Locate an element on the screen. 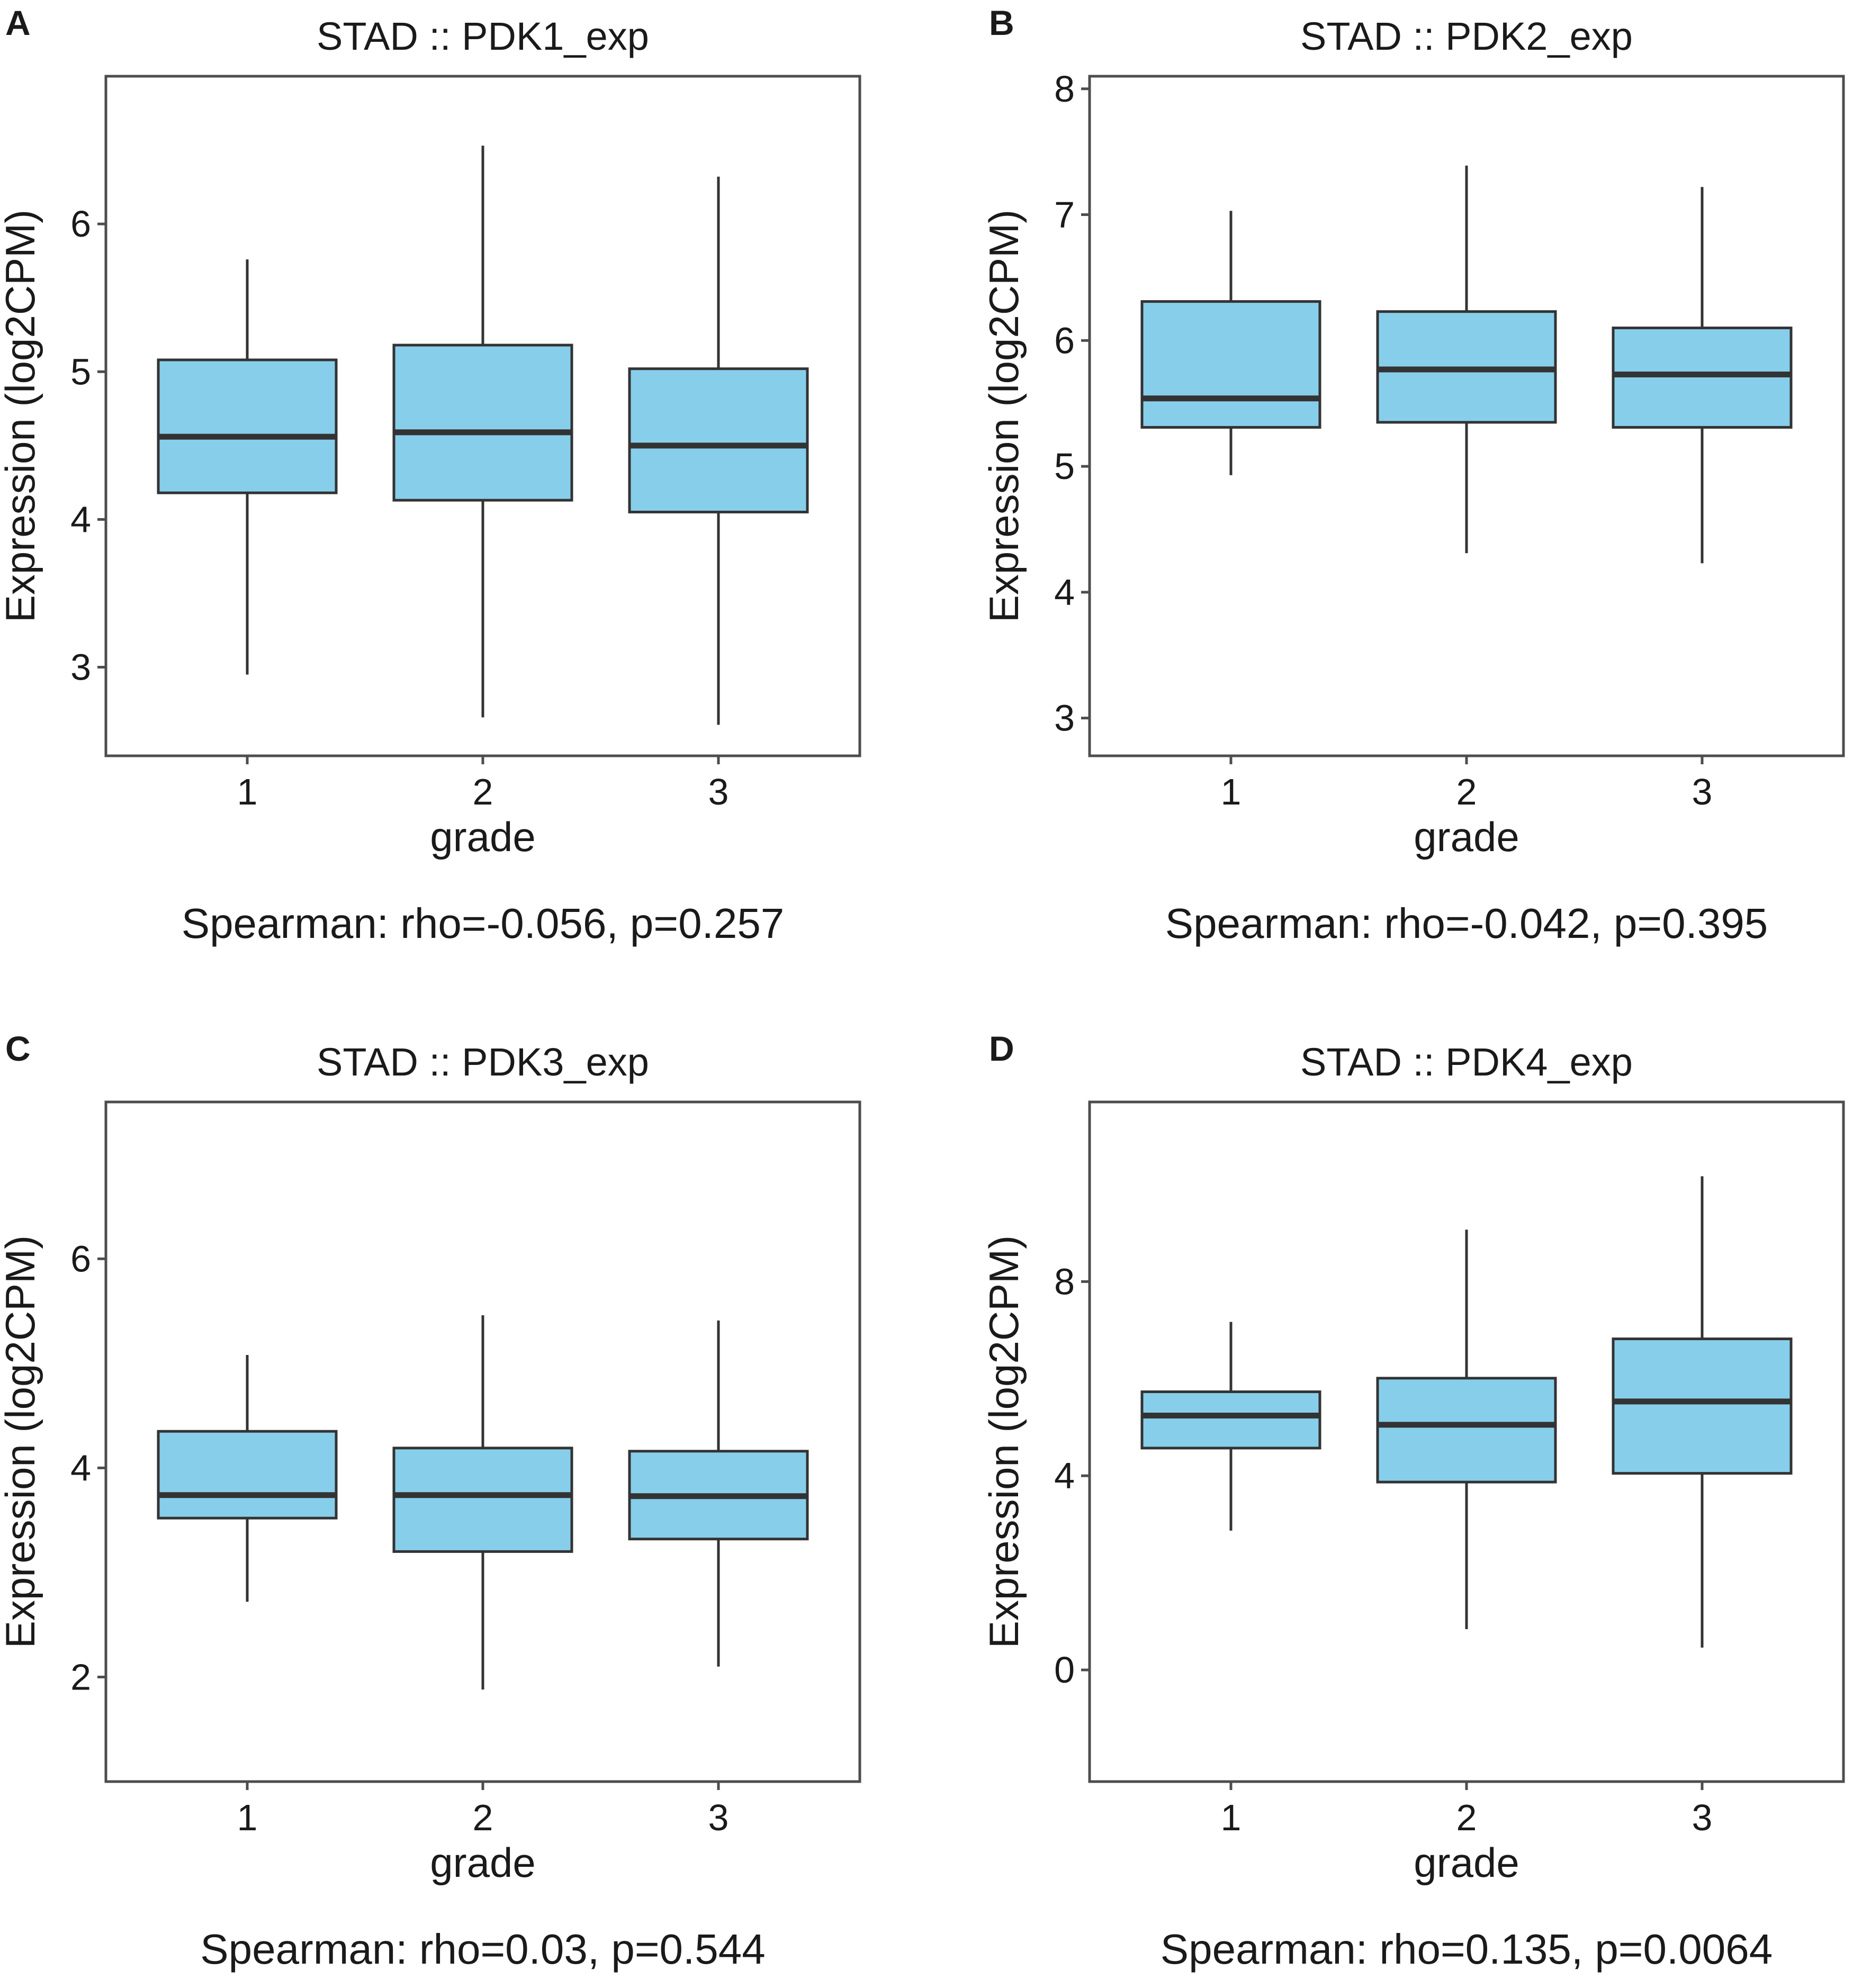 The image size is (1853, 1988). panel-letter: C is located at coordinates (18, 1048).